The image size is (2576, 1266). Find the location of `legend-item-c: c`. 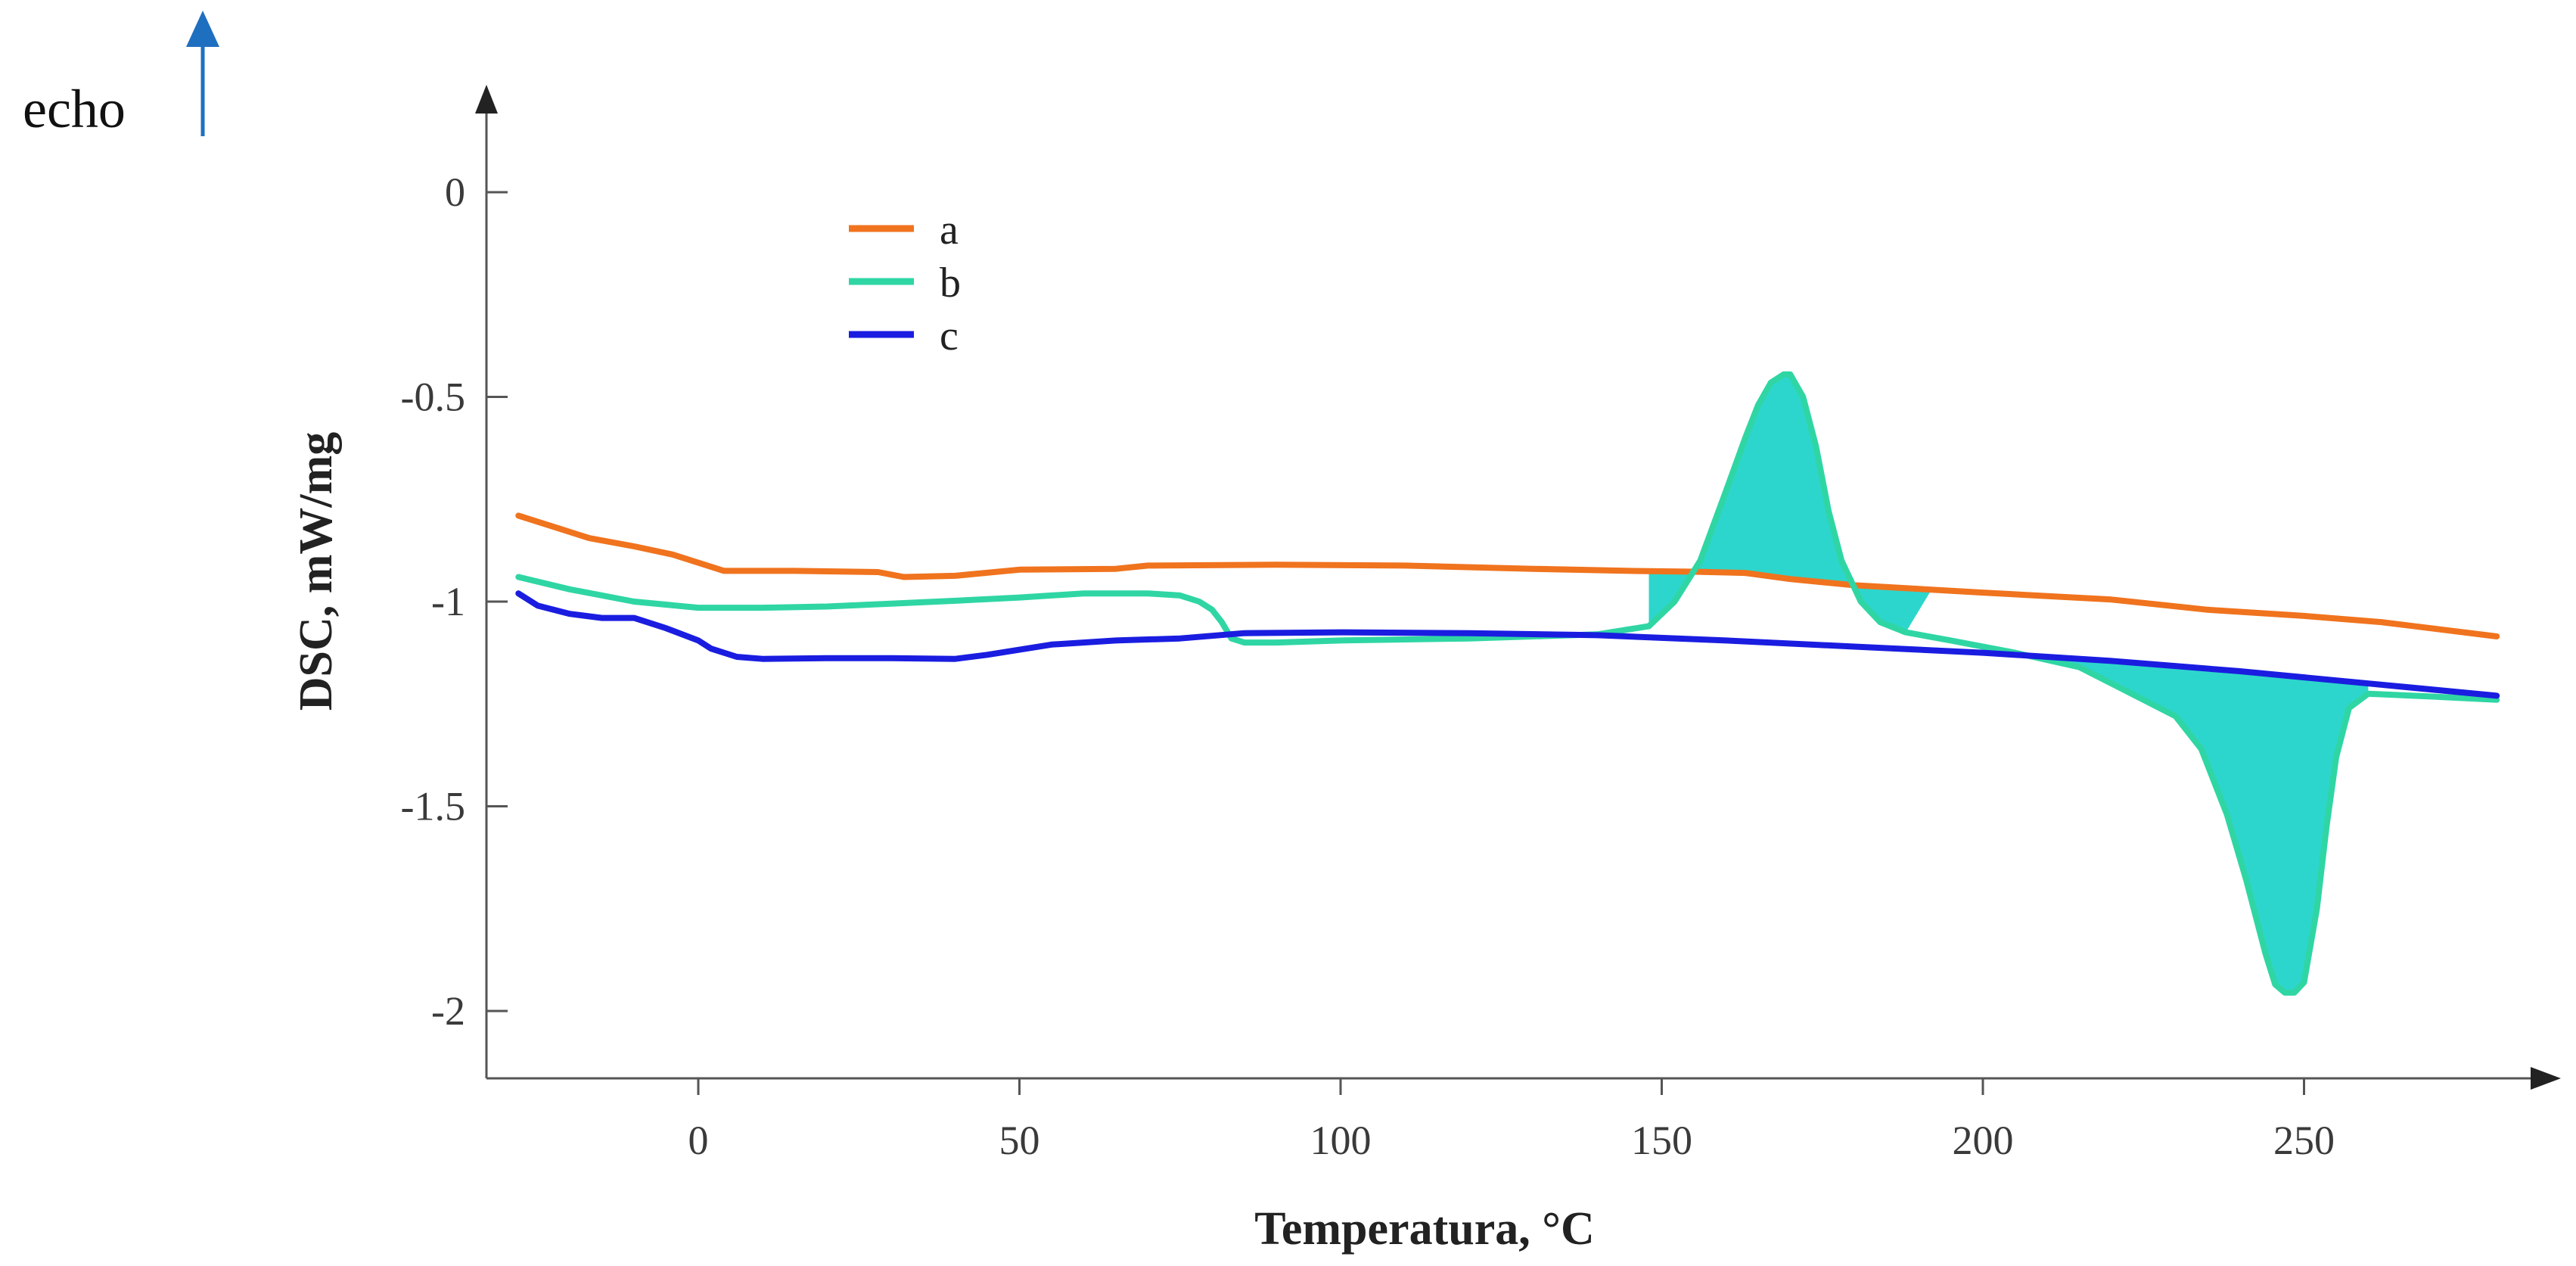

legend-item-c: c is located at coordinates (904, 336).